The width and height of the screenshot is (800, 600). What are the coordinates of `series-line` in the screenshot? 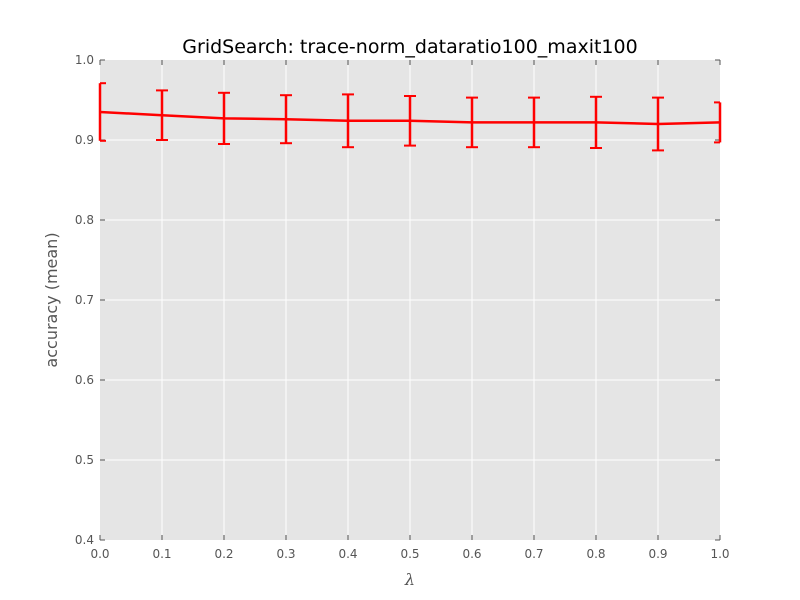 It's located at (410, 118).